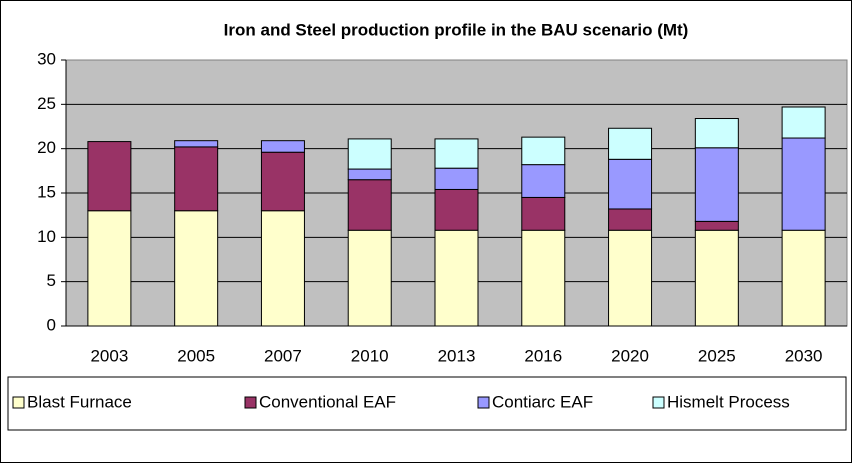  Describe the element at coordinates (370, 355) in the screenshot. I see `x-tick-label: 2010` at that location.